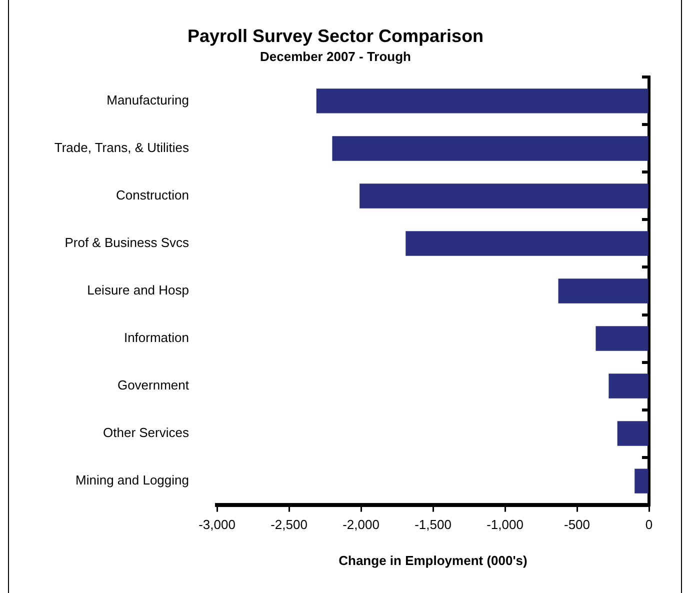 The height and width of the screenshot is (593, 689). I want to click on y-tick-label: Leisure and Hosp, so click(138, 290).